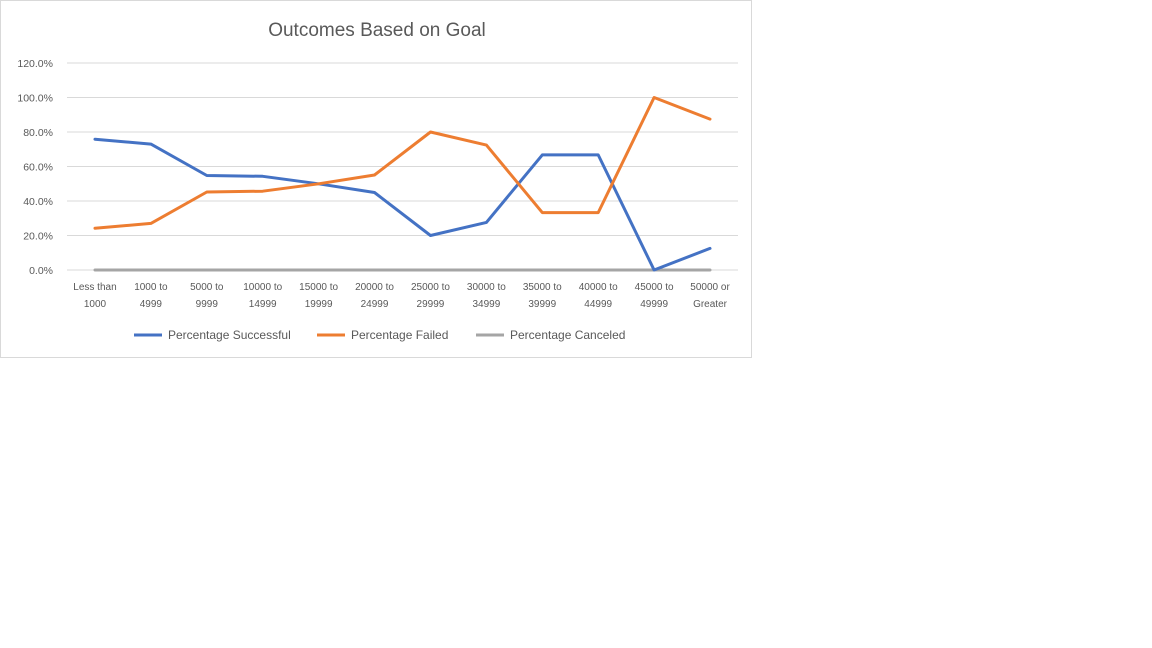 The width and height of the screenshot is (1152, 648). Describe the element at coordinates (38, 133) in the screenshot. I see `y-tick-label: 80.0%` at that location.